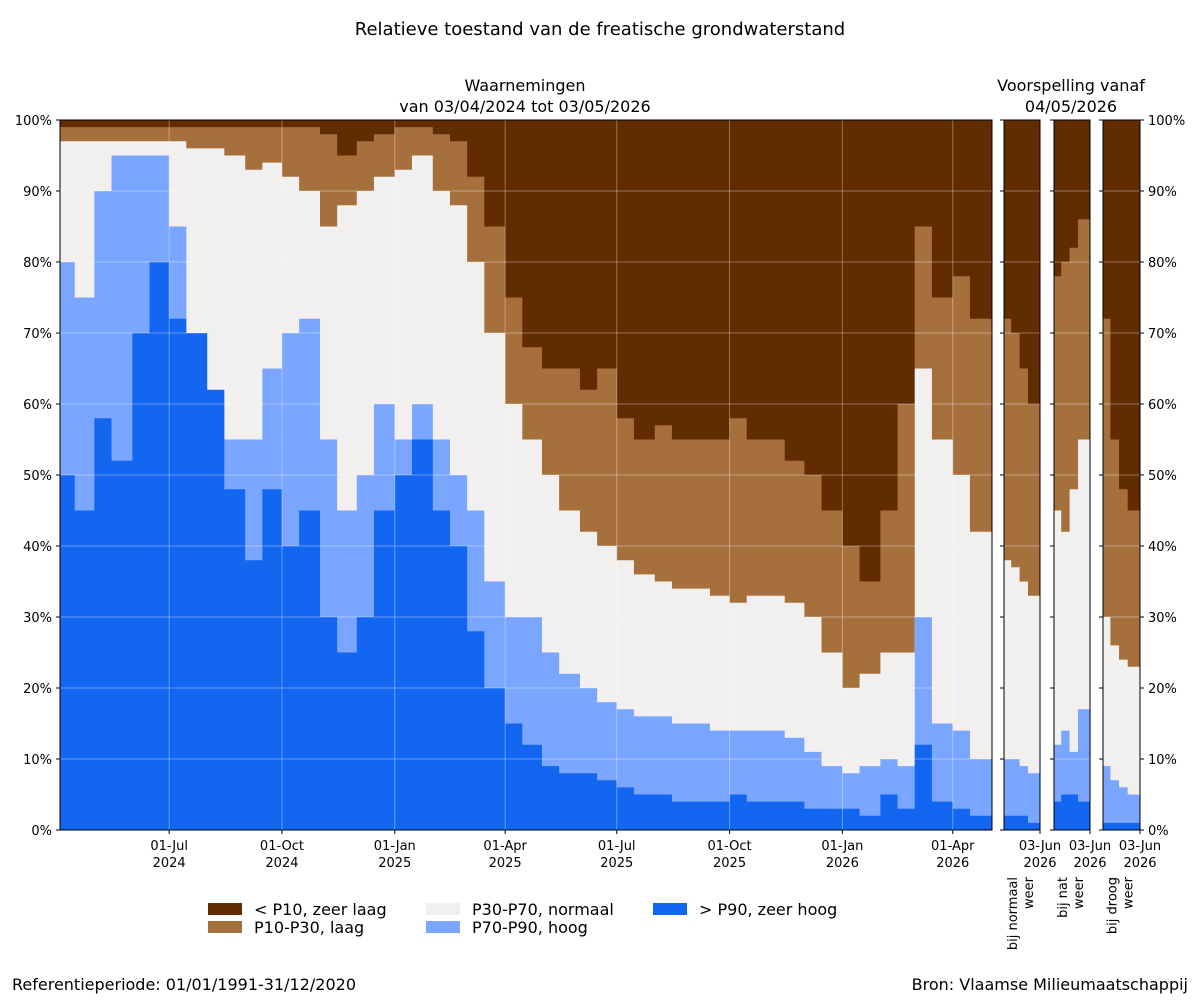 The image size is (1200, 1000). Describe the element at coordinates (1162, 618) in the screenshot. I see `y-tick-label-right: 30%` at that location.